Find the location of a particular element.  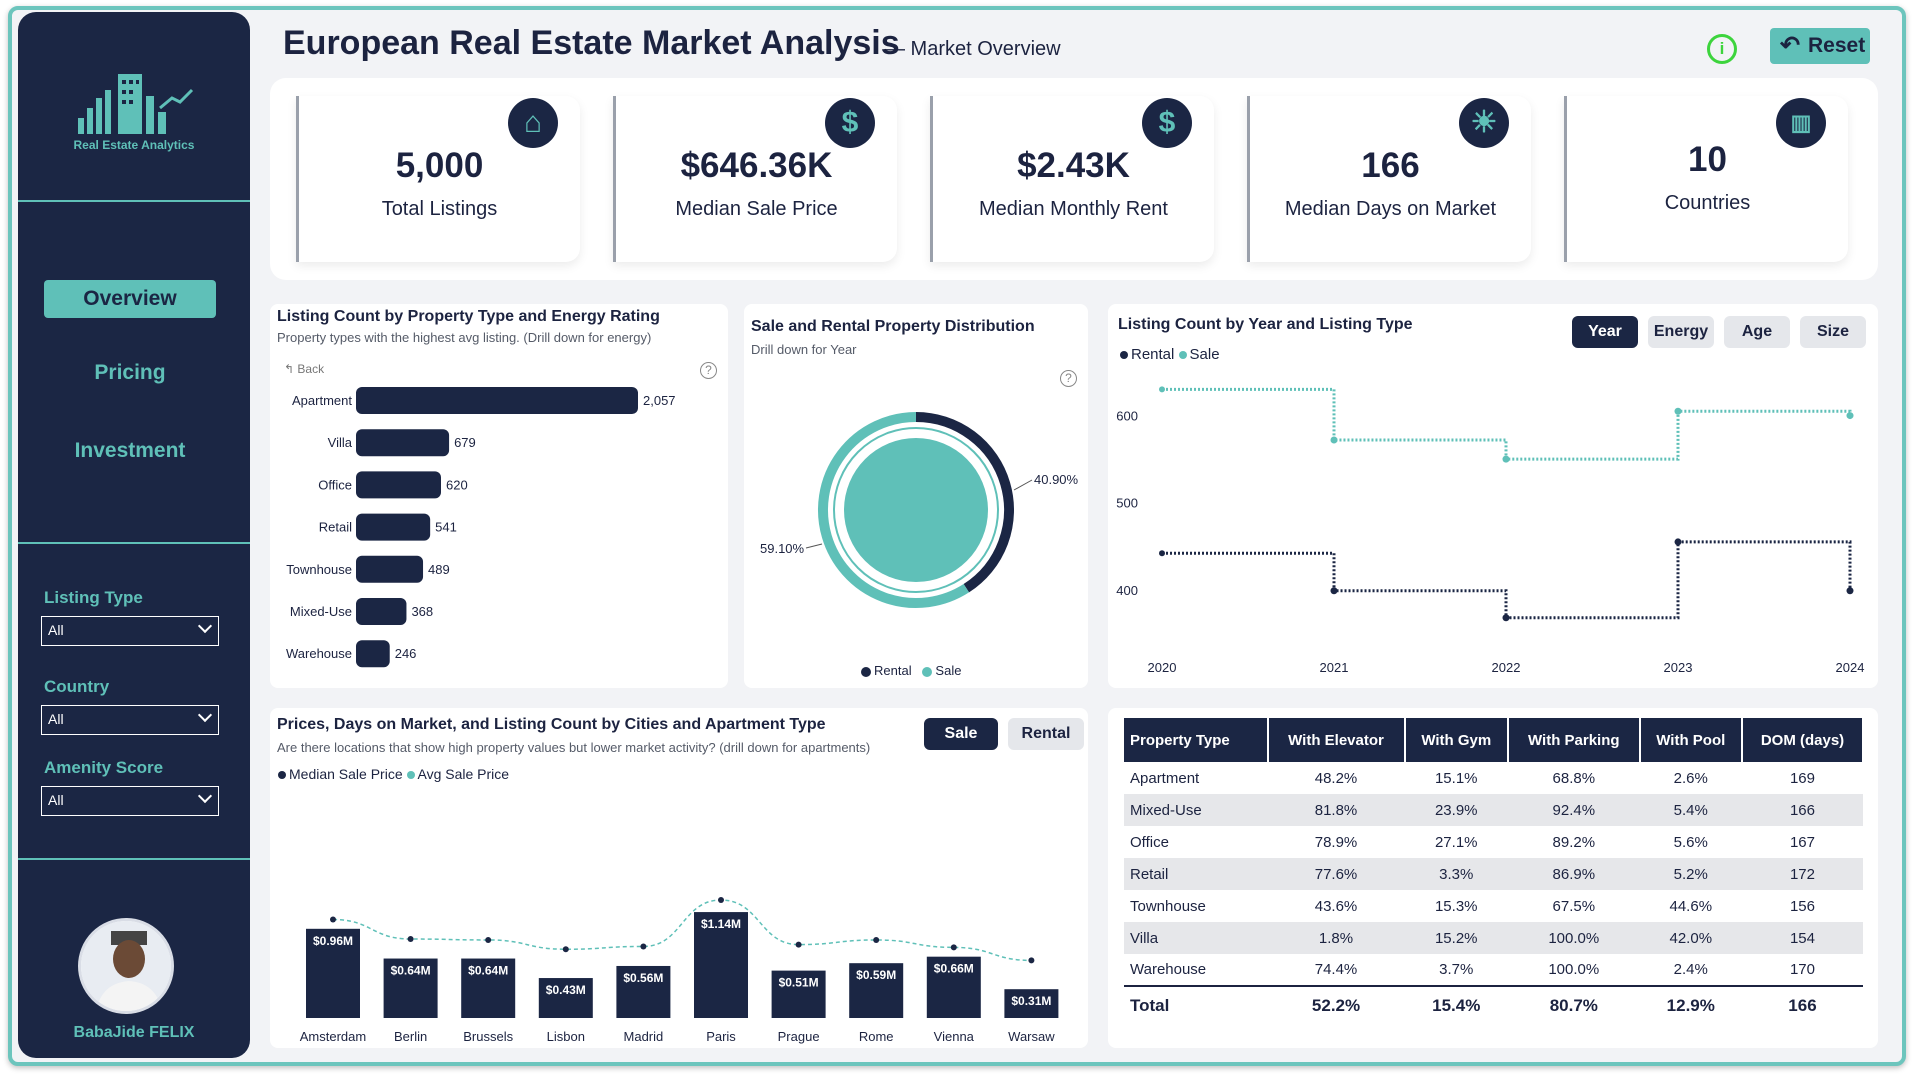

column-header: DOM (days) is located at coordinates (1803, 740).